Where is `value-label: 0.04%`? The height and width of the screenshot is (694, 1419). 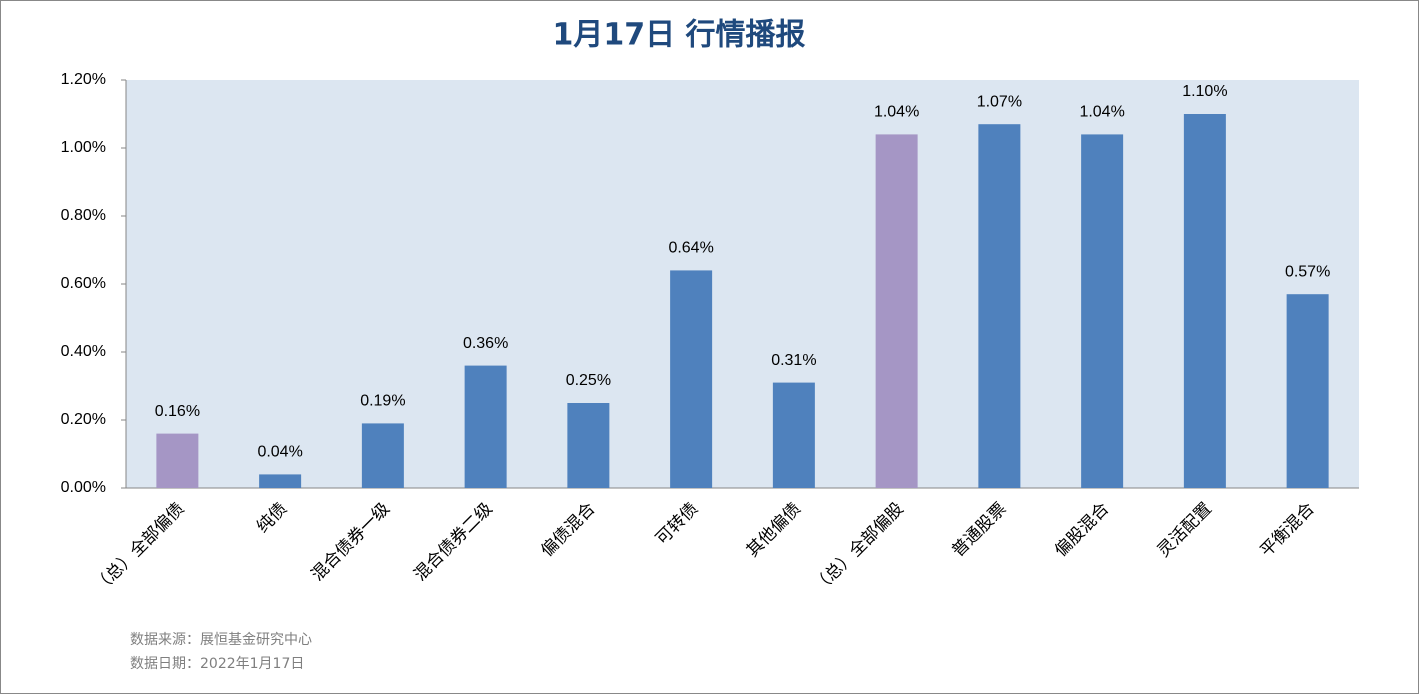
value-label: 0.04% is located at coordinates (279, 452).